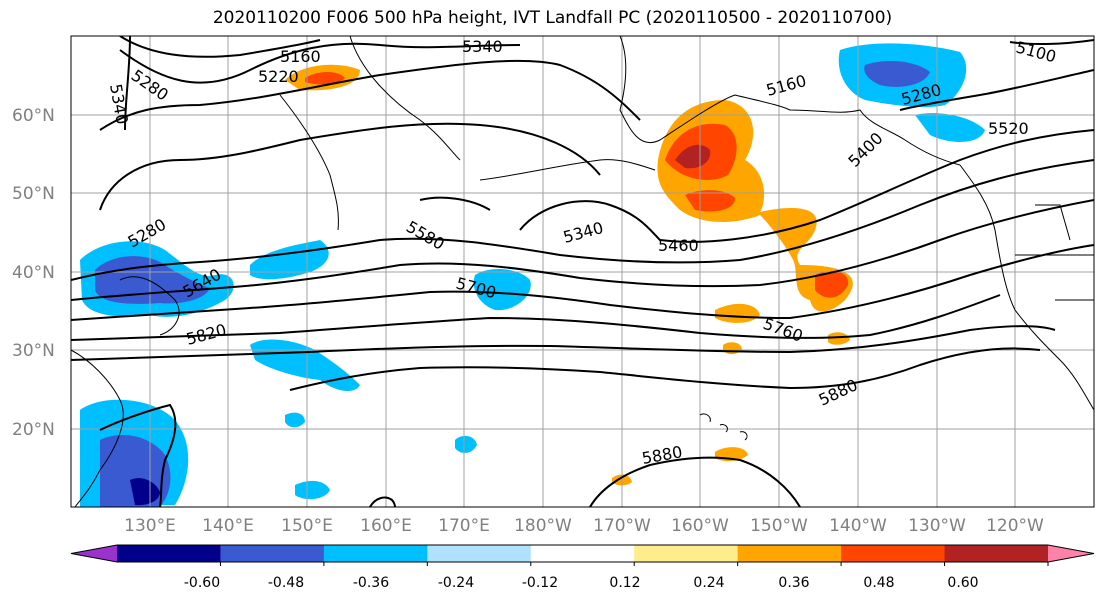 The image size is (1105, 601). I want to click on contour-label: 5460, so click(678, 245).